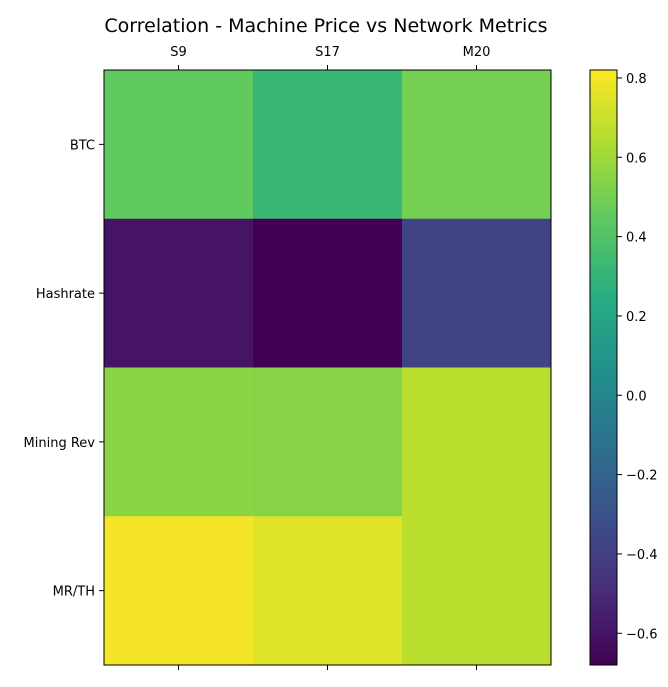 The image size is (668, 687). I want to click on row-label: BTC, so click(82, 145).